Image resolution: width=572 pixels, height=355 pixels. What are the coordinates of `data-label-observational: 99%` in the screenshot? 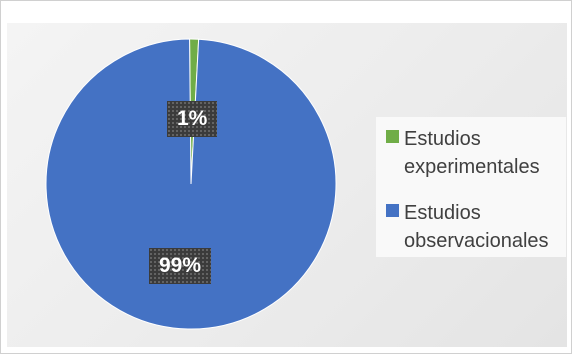 It's located at (180, 266).